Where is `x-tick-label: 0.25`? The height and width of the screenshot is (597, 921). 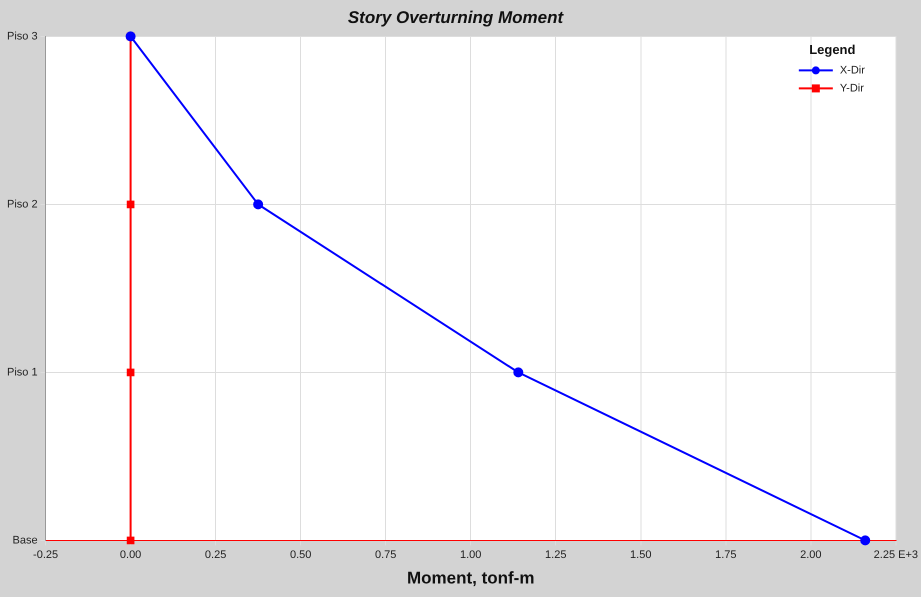 x-tick-label: 0.25 is located at coordinates (215, 555).